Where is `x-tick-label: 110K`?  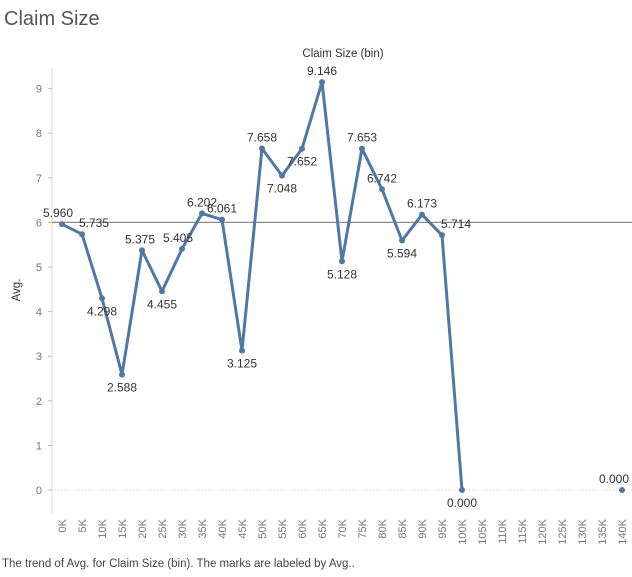 x-tick-label: 110K is located at coordinates (503, 531).